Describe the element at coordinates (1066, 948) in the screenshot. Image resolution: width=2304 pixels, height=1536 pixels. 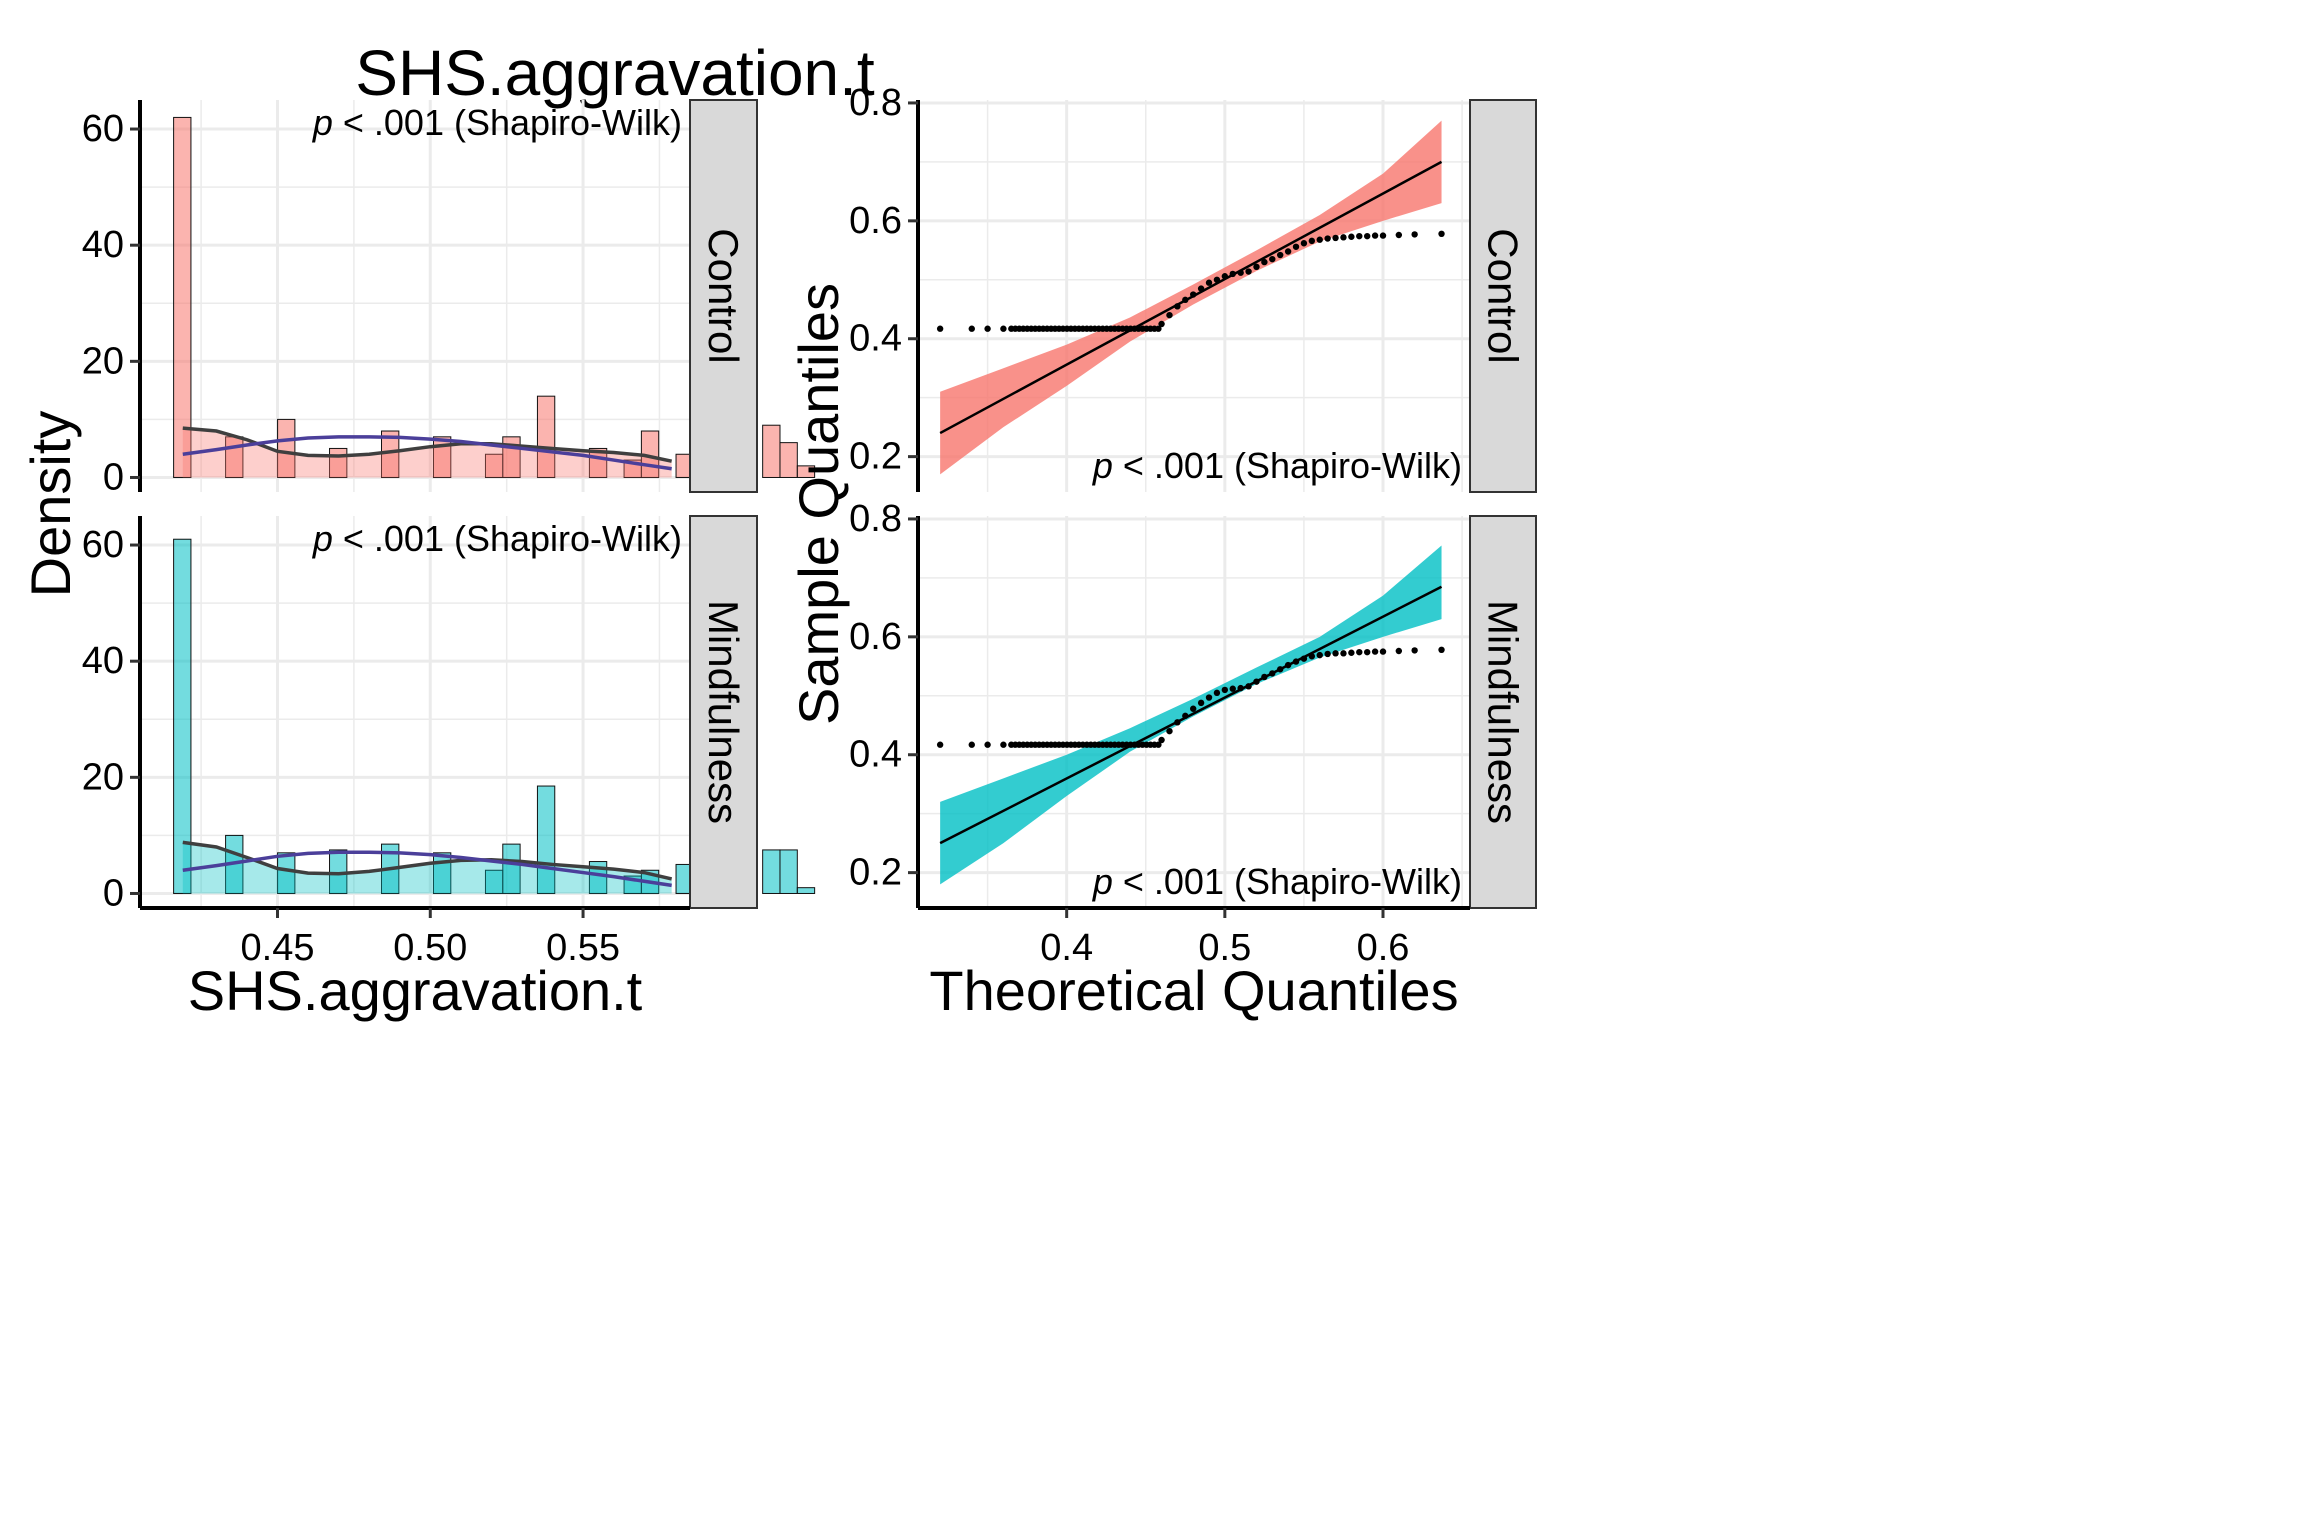
I see `x-tick-label: 0.4` at that location.